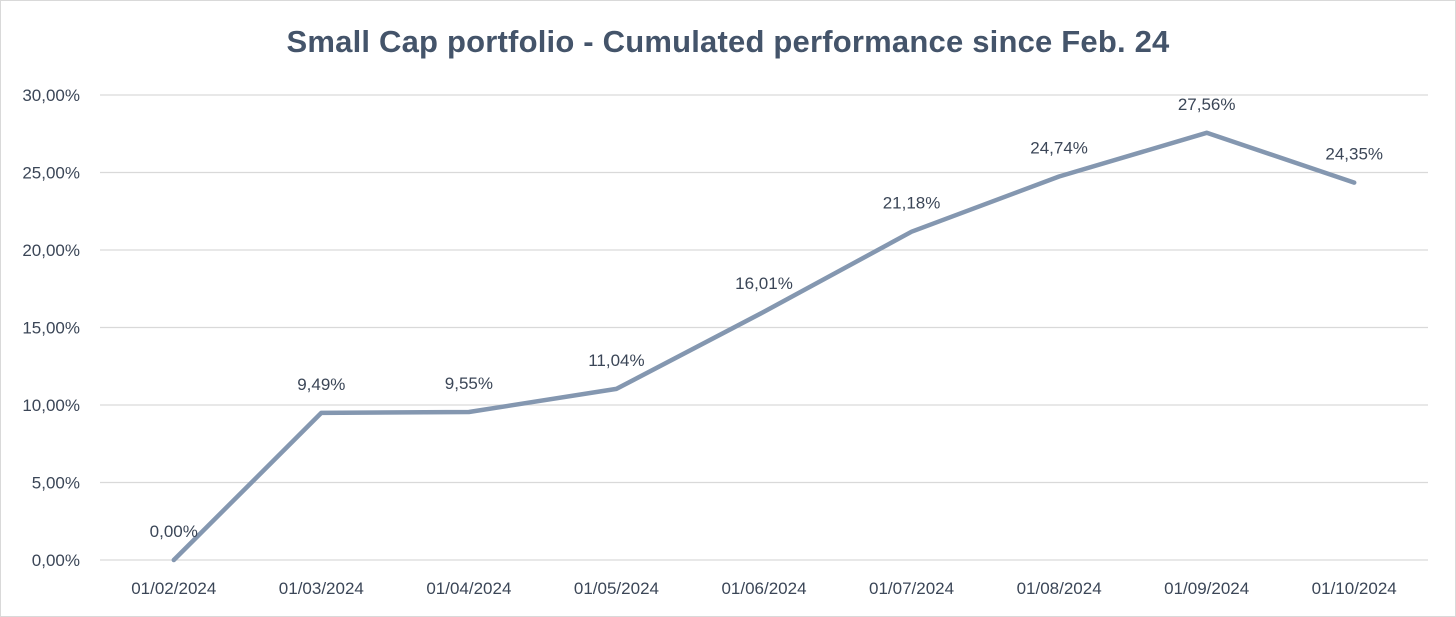 This screenshot has height=617, width=1456. I want to click on y-tick-label: 15,00%, so click(51, 328).